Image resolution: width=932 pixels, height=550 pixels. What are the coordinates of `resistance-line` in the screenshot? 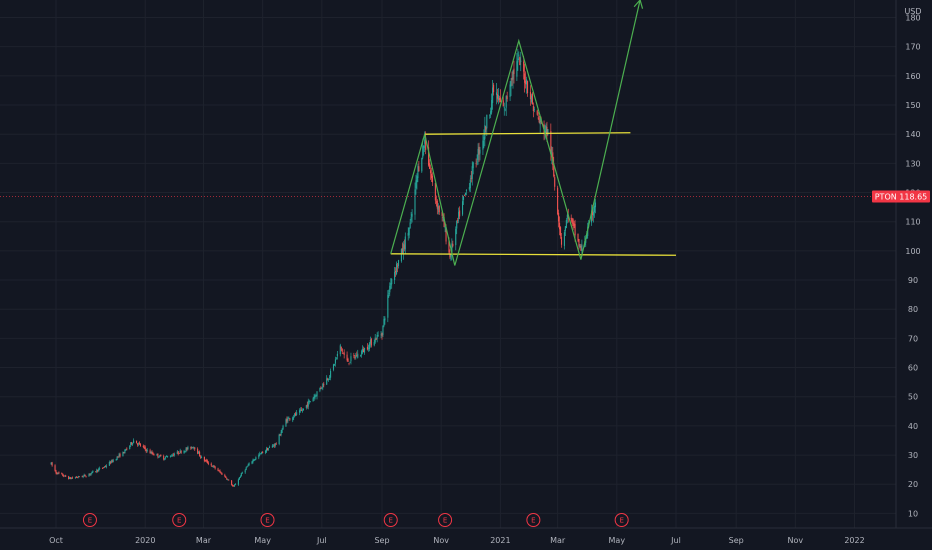 It's located at (527, 133).